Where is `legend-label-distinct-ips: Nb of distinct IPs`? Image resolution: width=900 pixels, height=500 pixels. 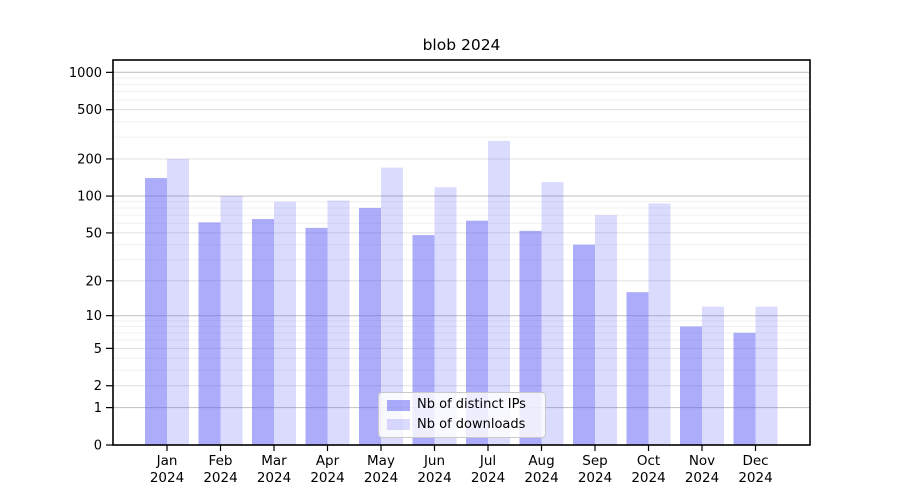 legend-label-distinct-ips: Nb of distinct IPs is located at coordinates (471, 405).